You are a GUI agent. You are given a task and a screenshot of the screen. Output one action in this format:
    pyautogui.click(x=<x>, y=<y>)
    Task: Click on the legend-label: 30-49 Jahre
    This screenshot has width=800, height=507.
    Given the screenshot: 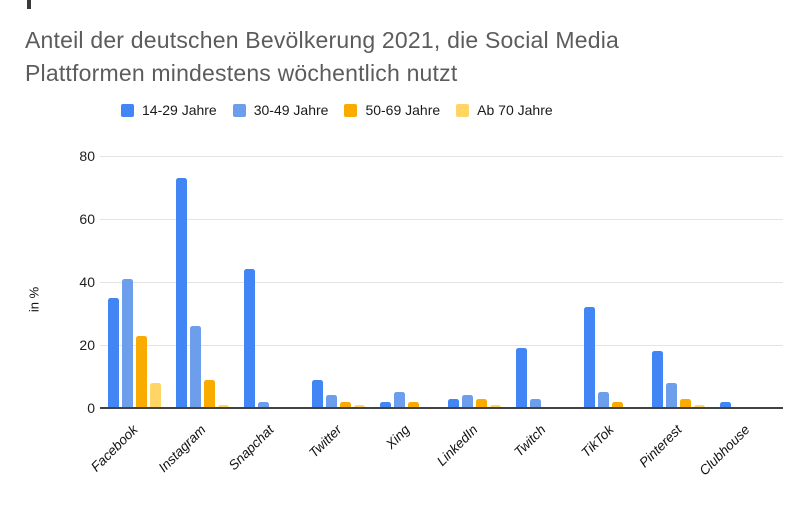 What is the action you would take?
    pyautogui.click(x=291, y=110)
    